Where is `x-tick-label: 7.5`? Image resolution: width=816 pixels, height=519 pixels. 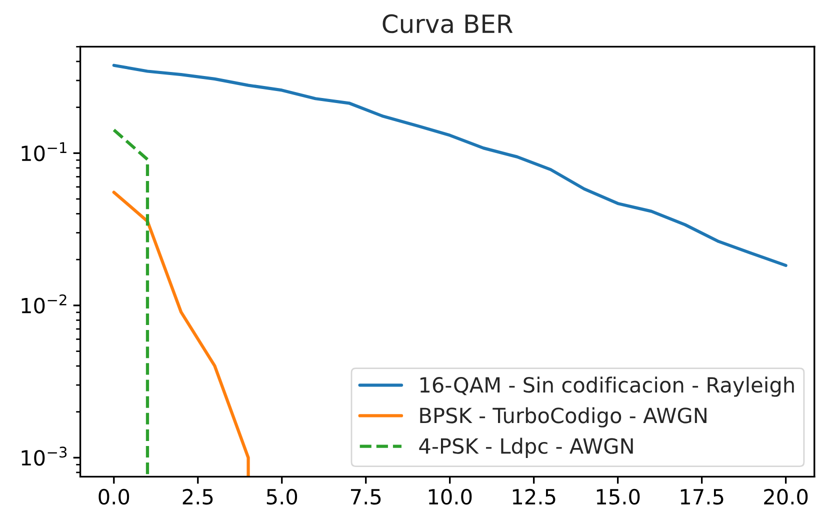 x-tick-label: 7.5 is located at coordinates (366, 497).